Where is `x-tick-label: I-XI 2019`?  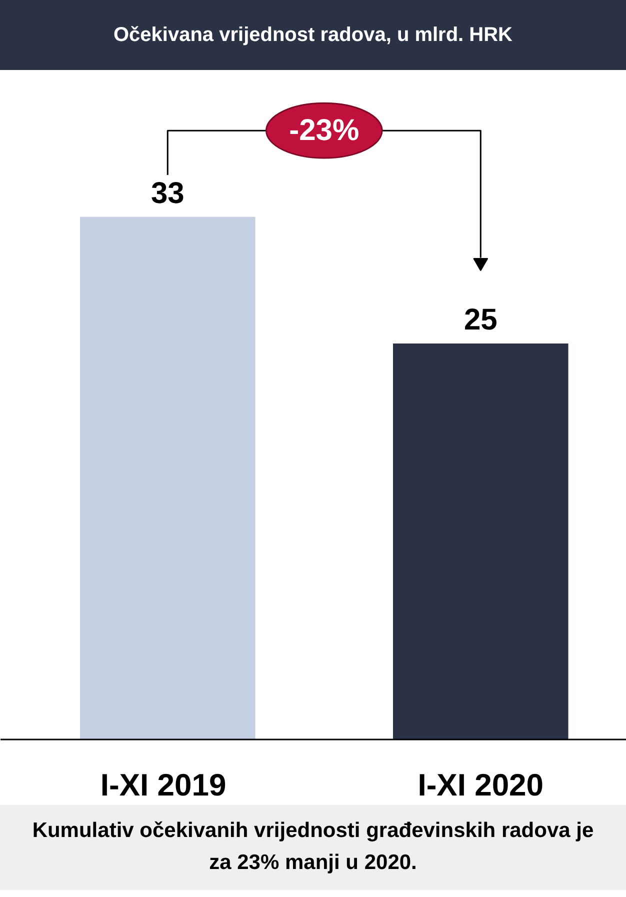 x-tick-label: I-XI 2019 is located at coordinates (163, 785).